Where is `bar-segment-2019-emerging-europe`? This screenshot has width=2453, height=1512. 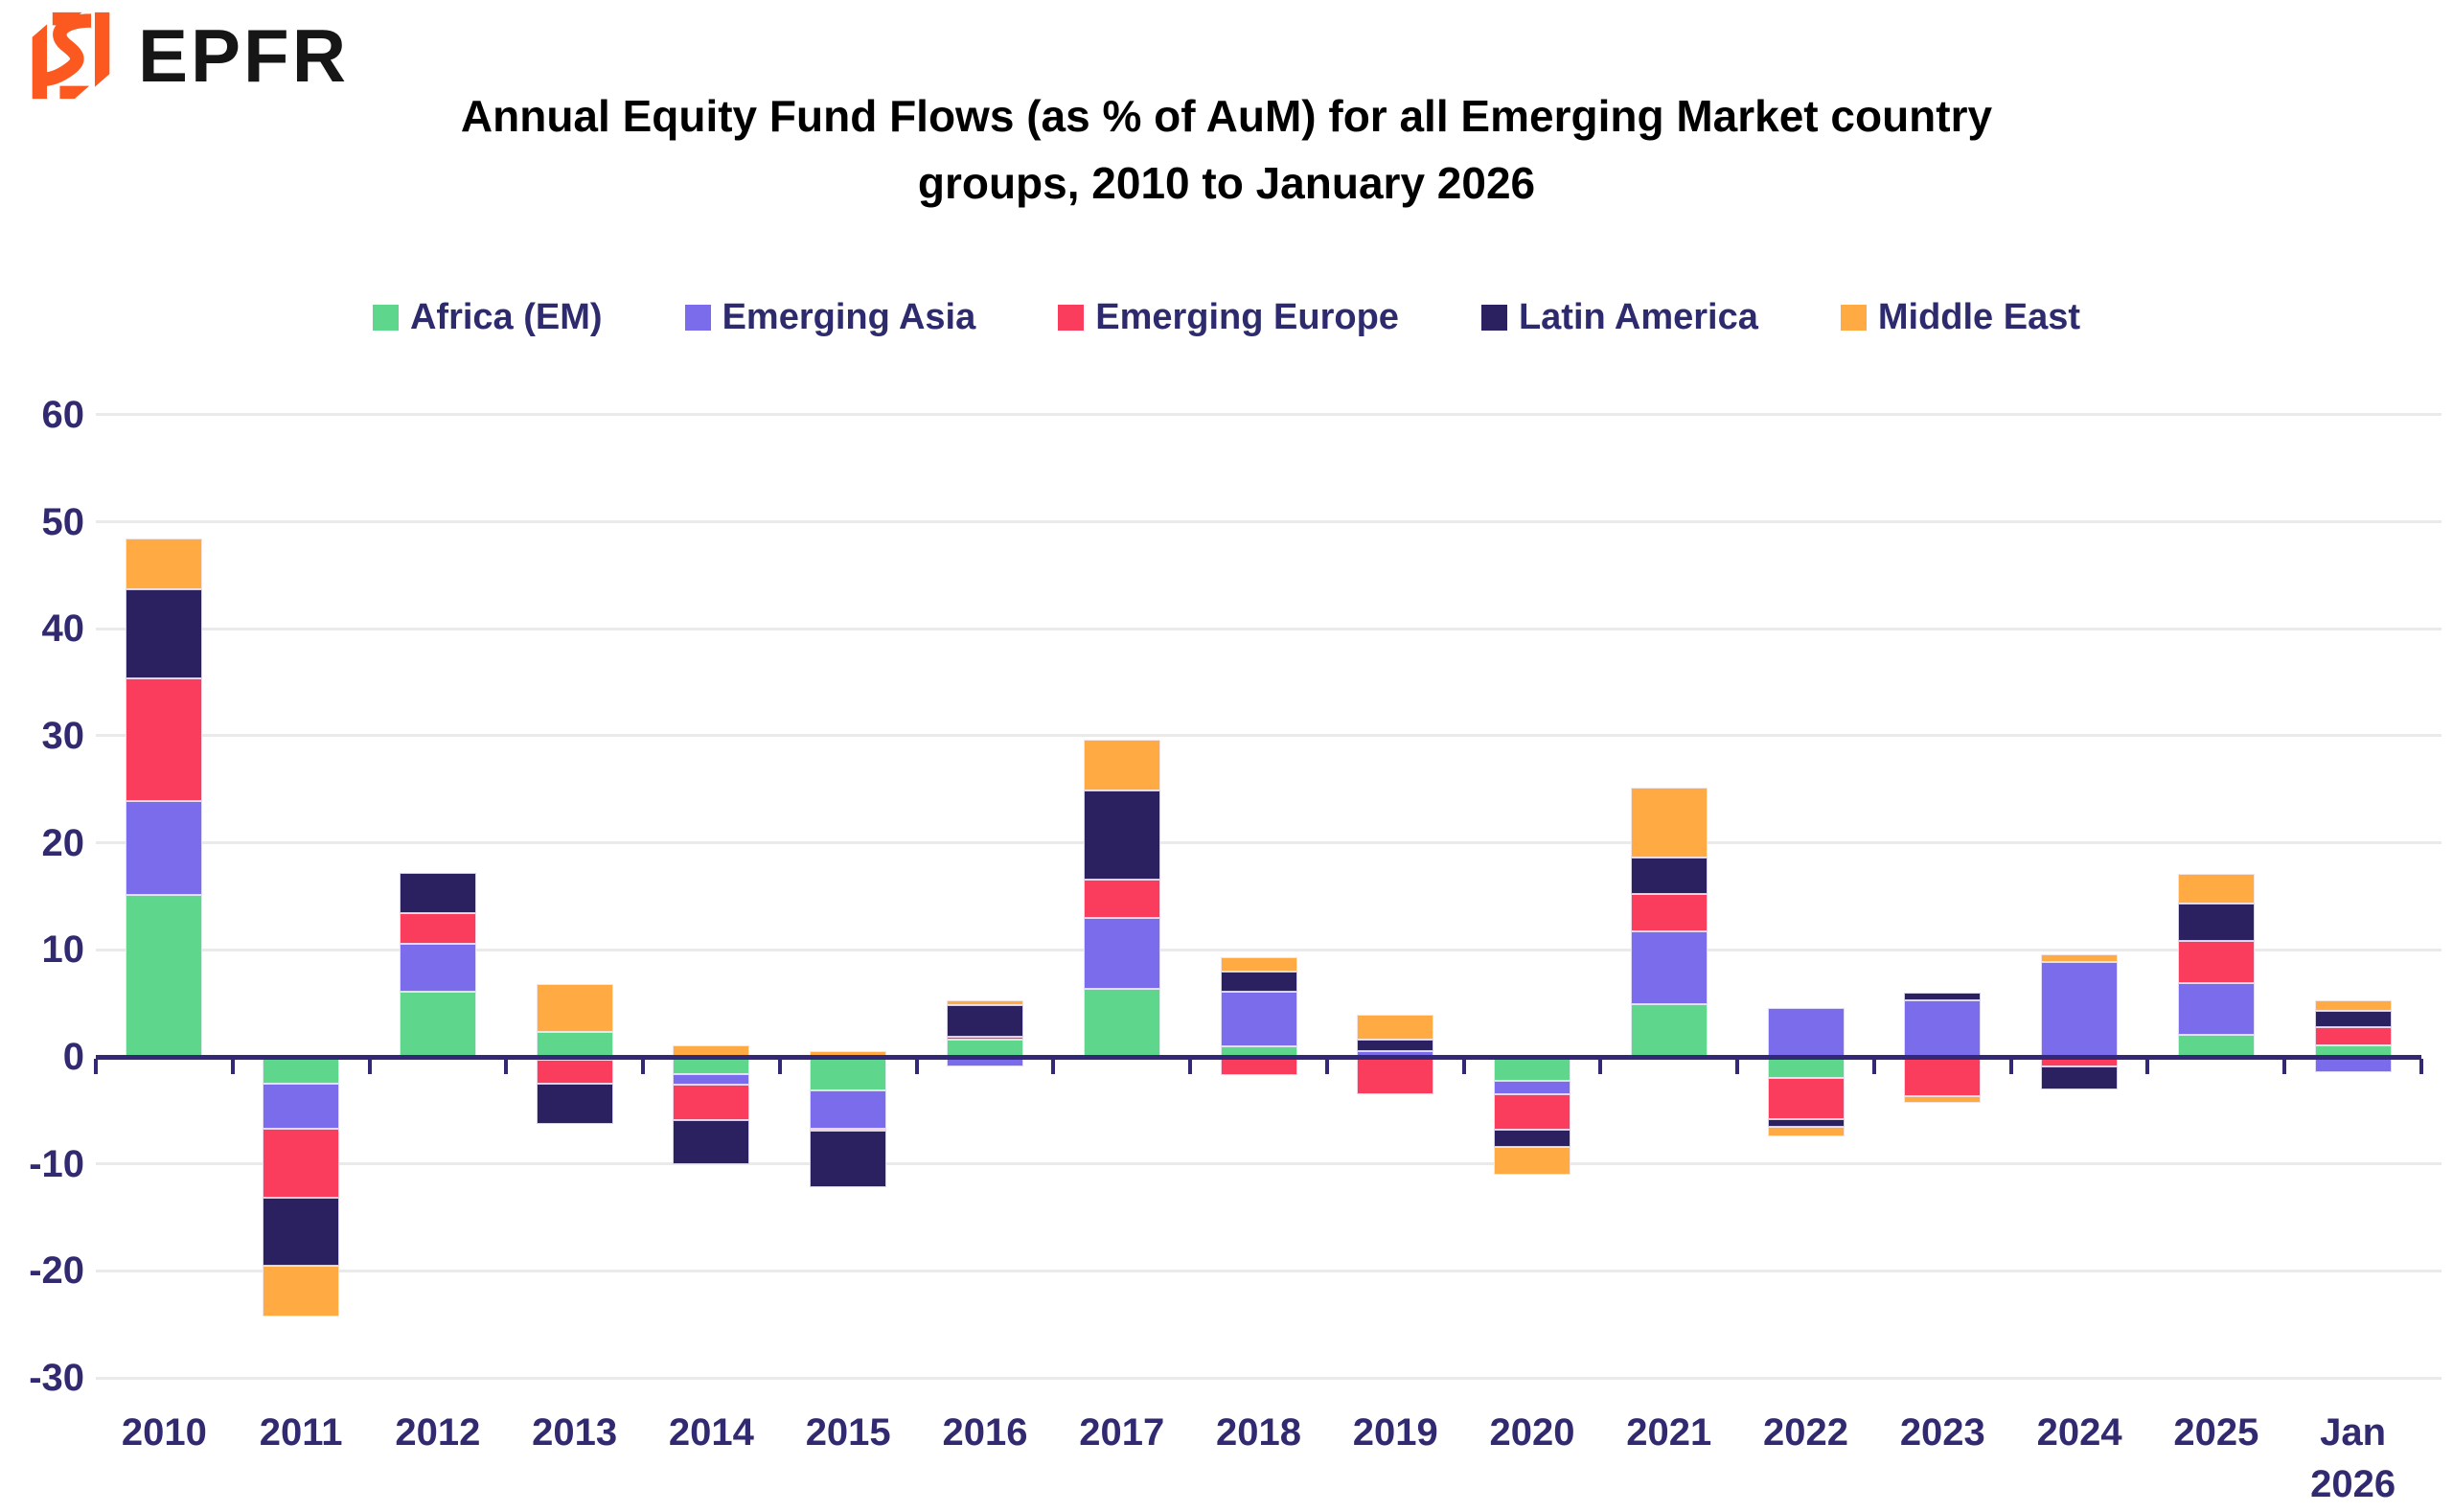 bar-segment-2019-emerging-europe is located at coordinates (1395, 1076).